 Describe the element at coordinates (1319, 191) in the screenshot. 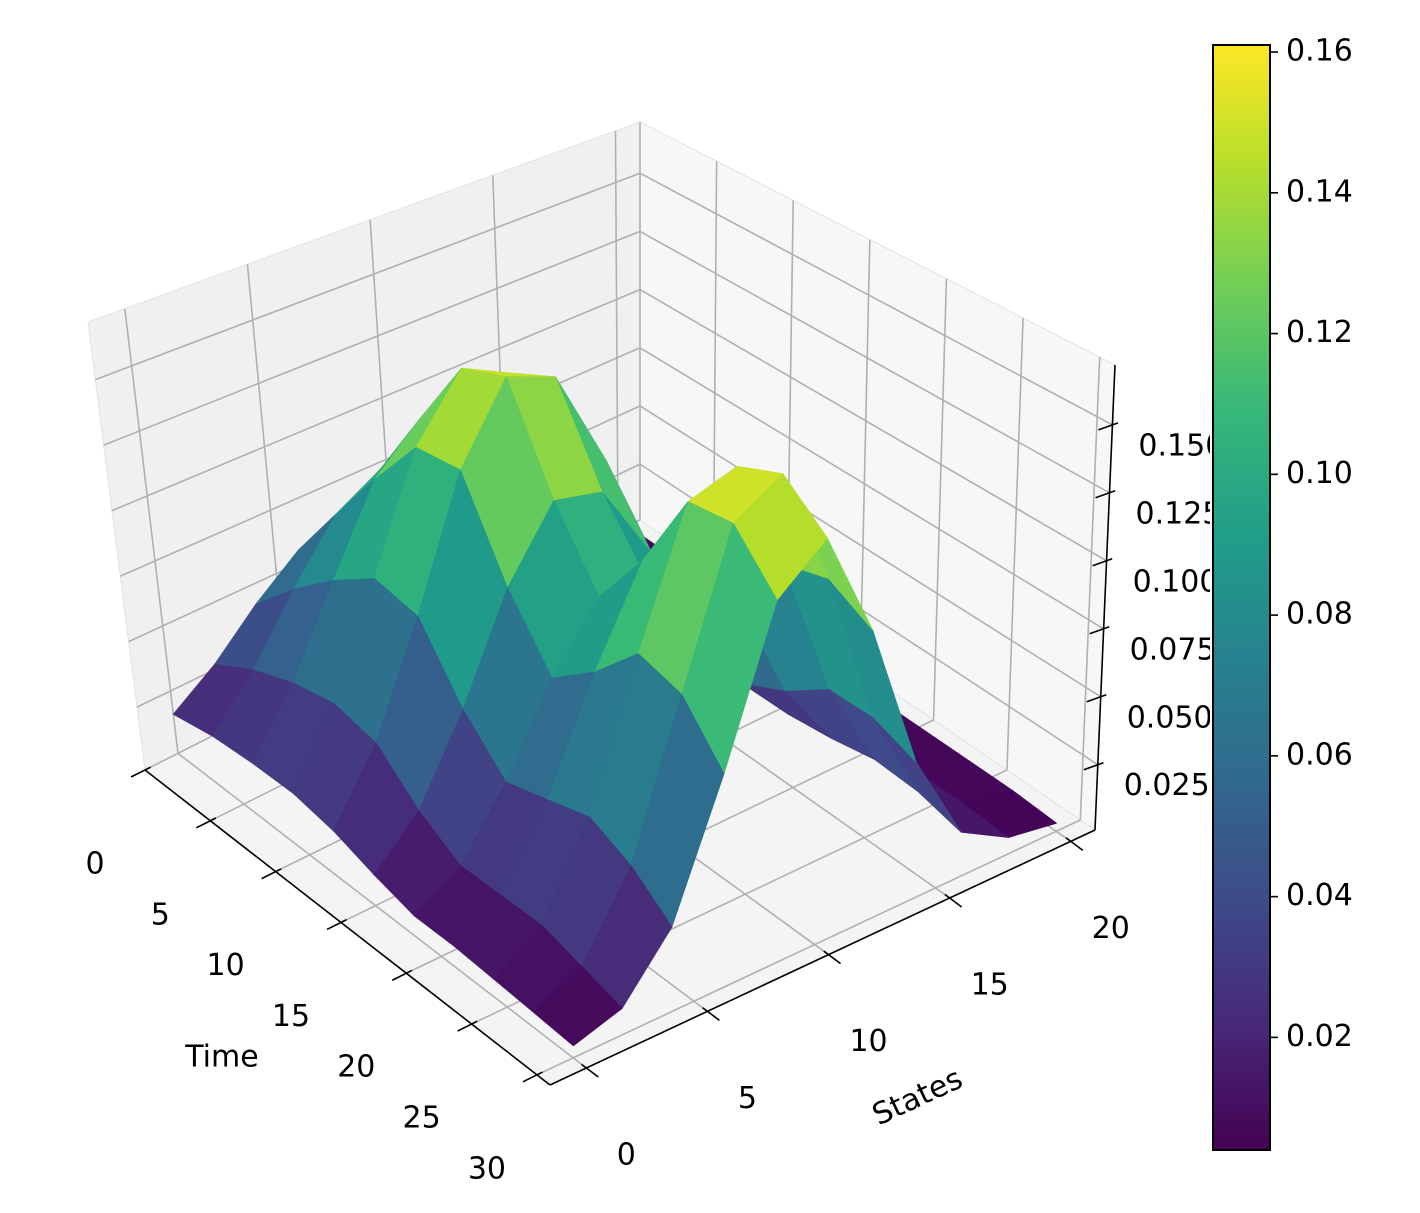

I see `colorbar-tick-label: 0.14` at that location.